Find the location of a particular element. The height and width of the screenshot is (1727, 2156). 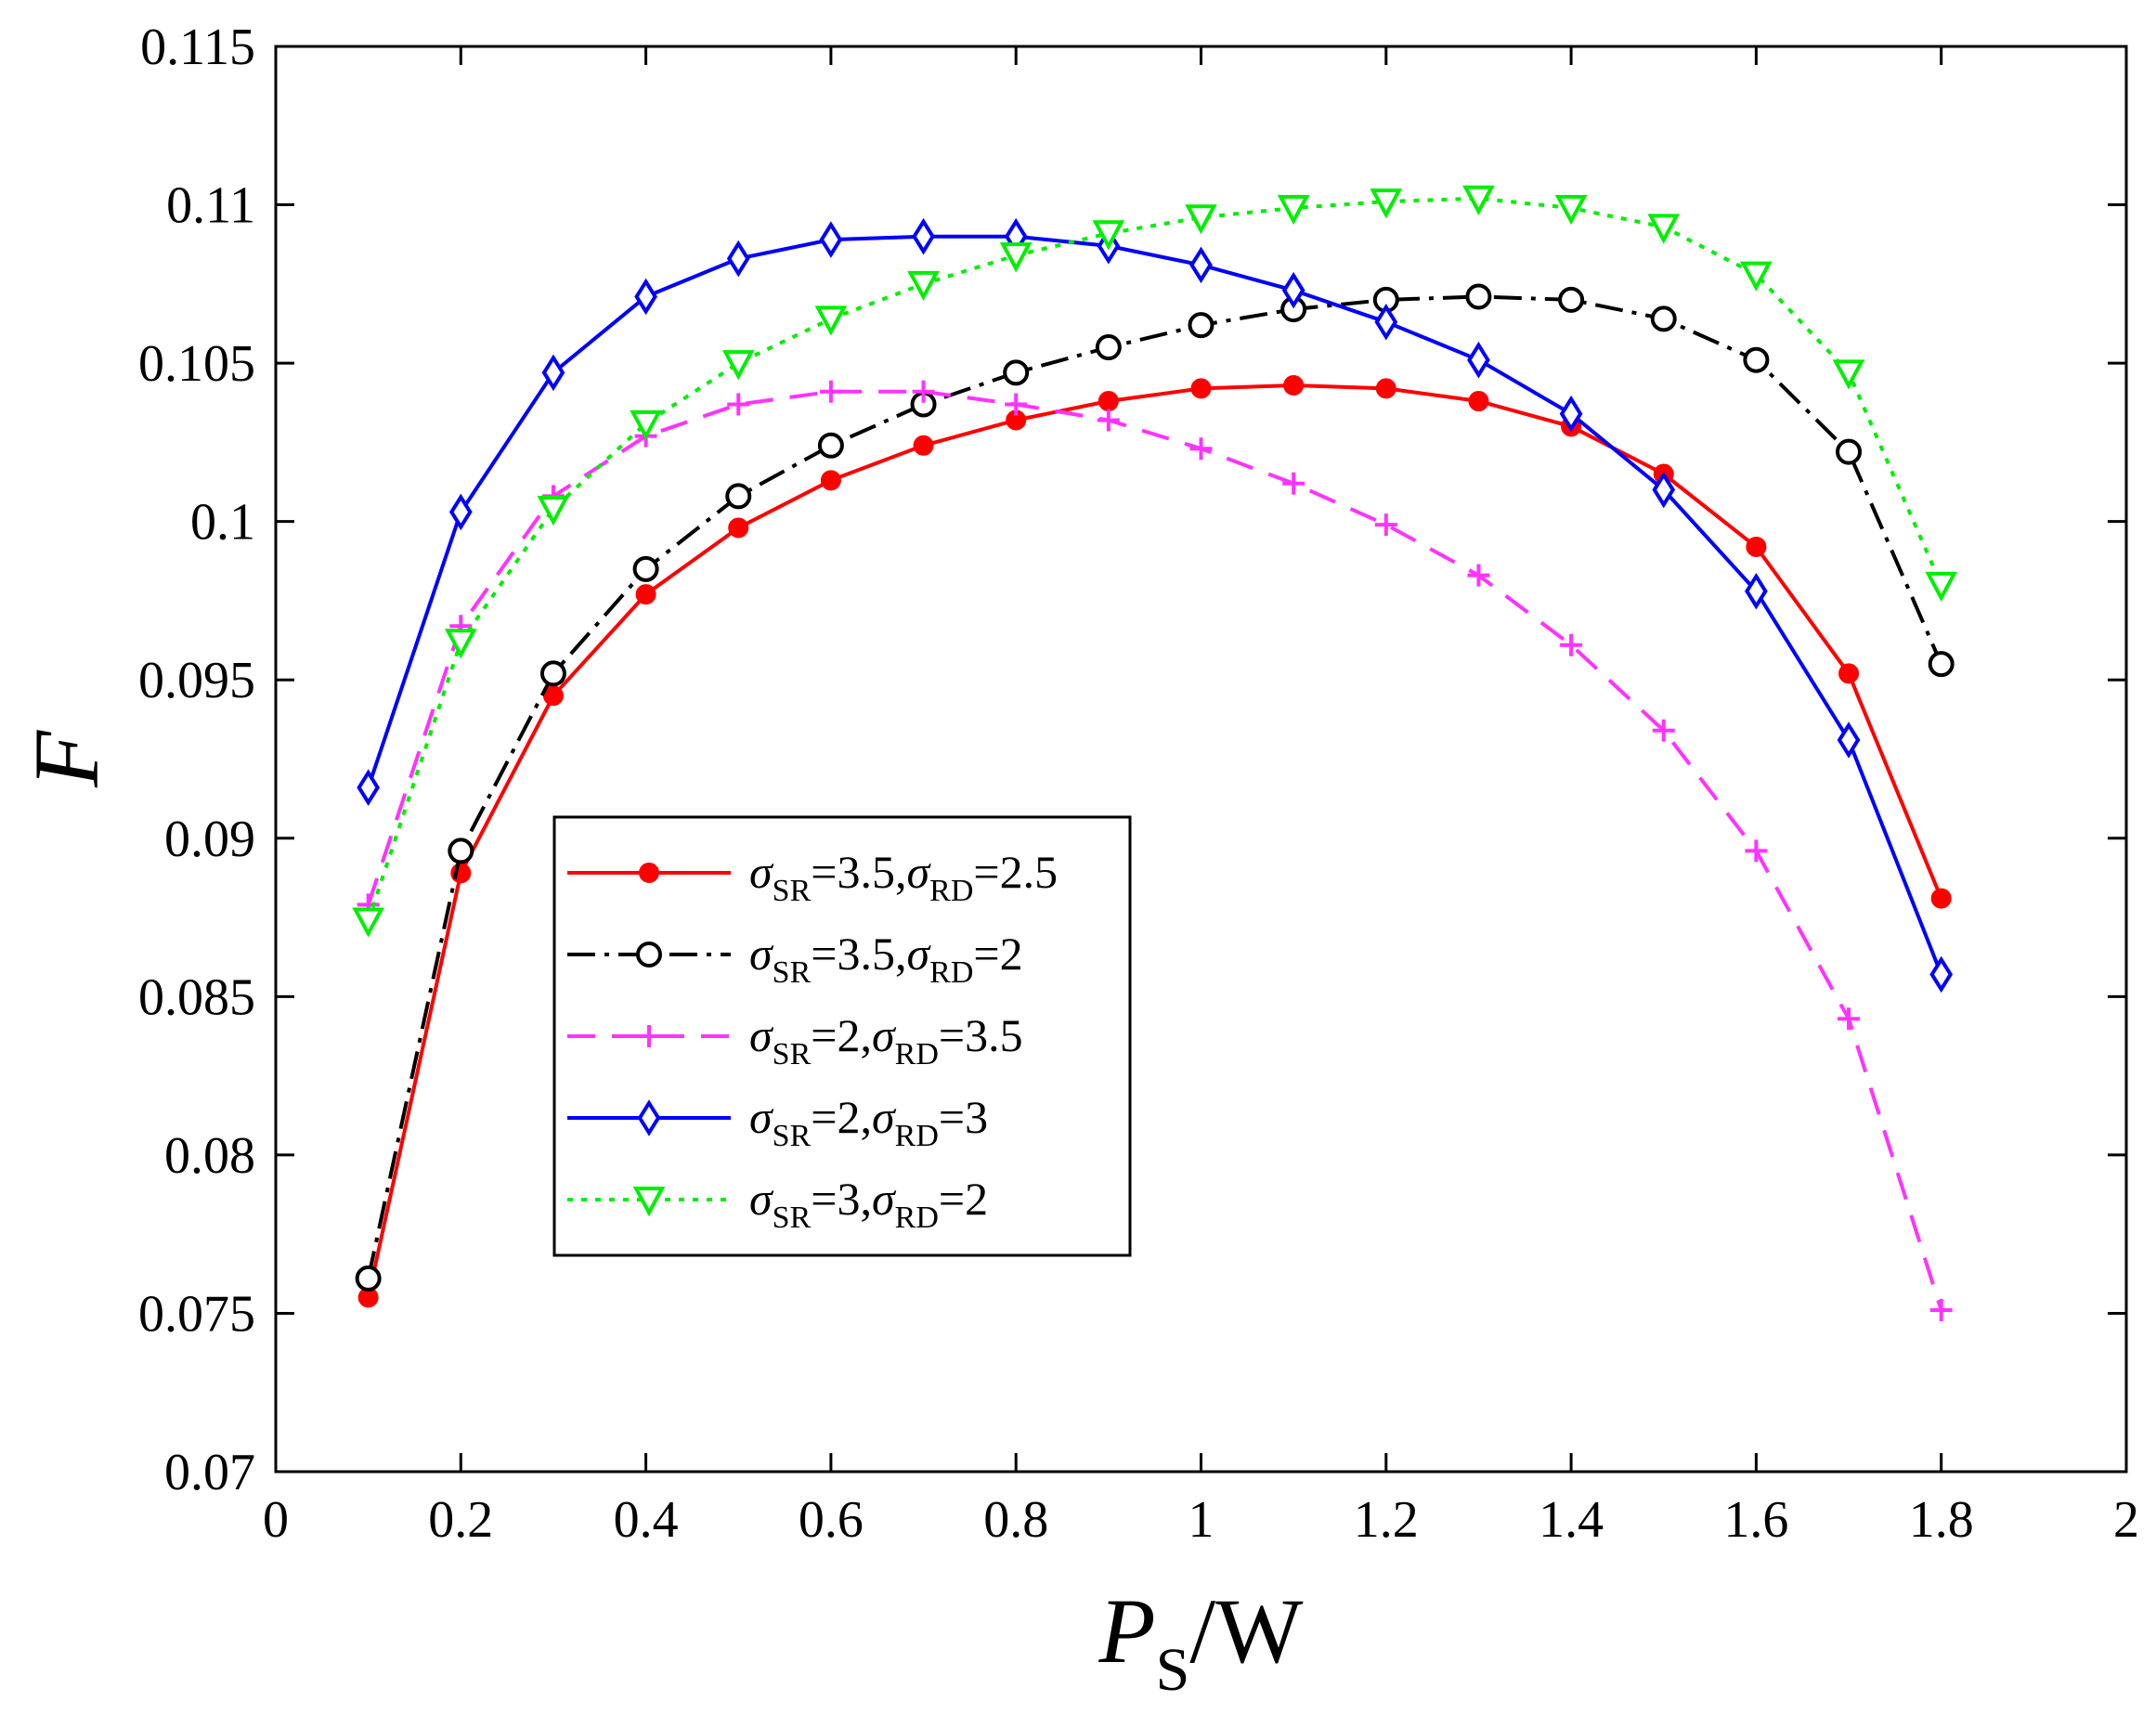

legend-label-v1: =2, is located at coordinates (841, 1035).